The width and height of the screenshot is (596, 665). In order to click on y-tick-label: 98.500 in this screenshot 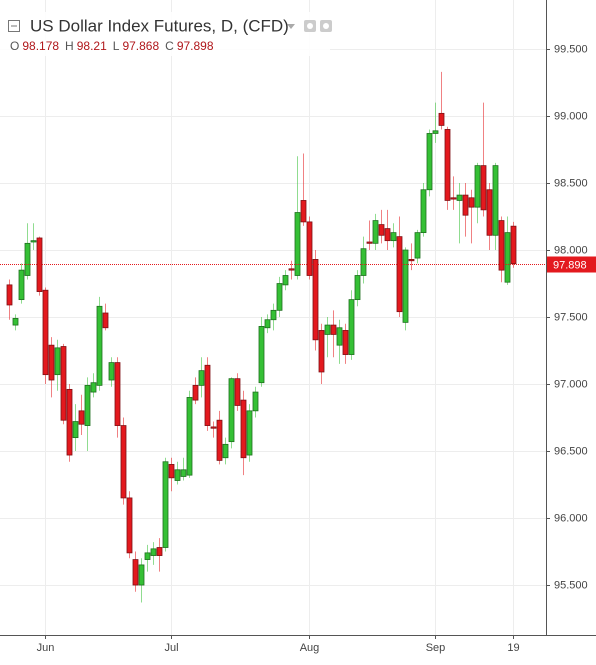, I will do `click(571, 183)`.